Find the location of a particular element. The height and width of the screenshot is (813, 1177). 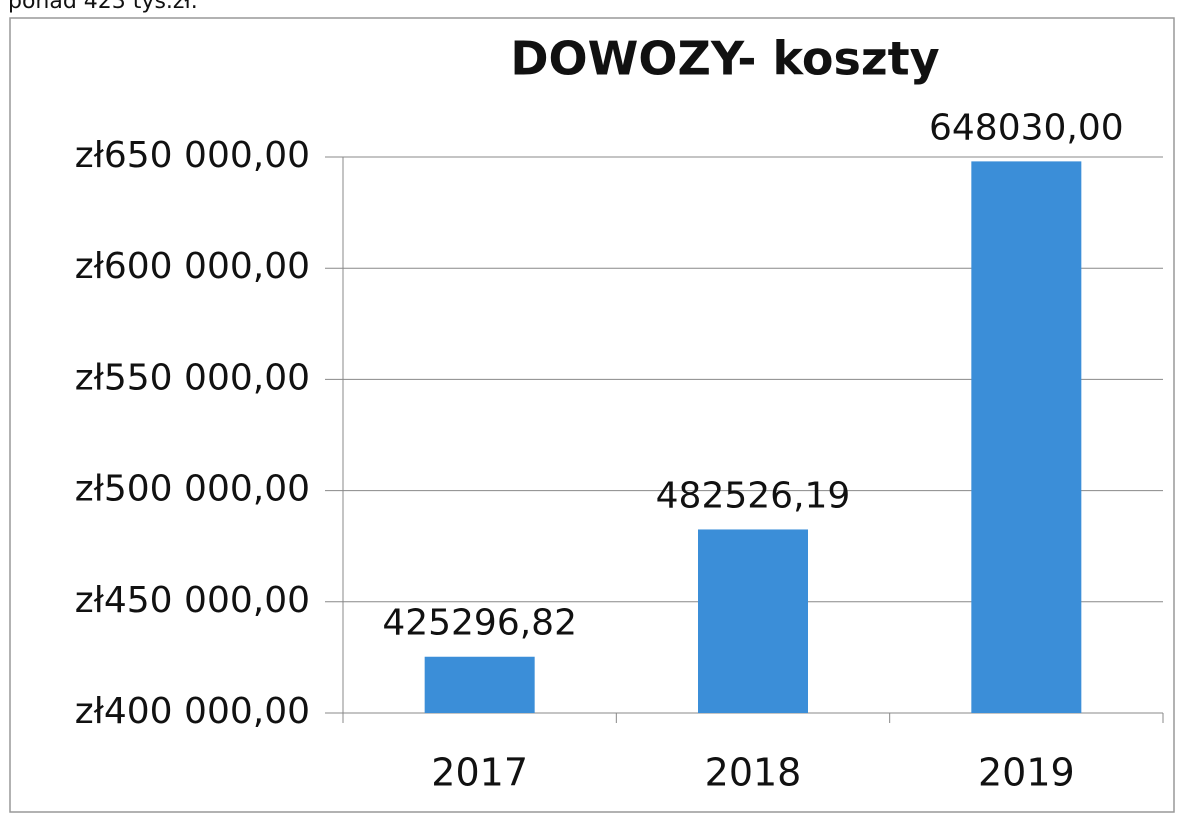

y-tick-label: zł550 000,00 is located at coordinates (192, 377).